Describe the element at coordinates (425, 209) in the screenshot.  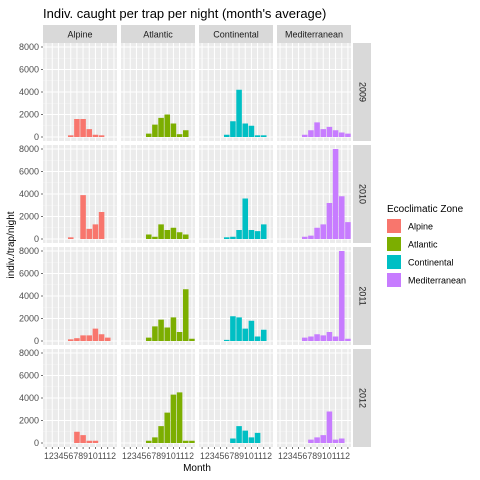
I see `legend-title: Ecoclimatic Zone` at that location.